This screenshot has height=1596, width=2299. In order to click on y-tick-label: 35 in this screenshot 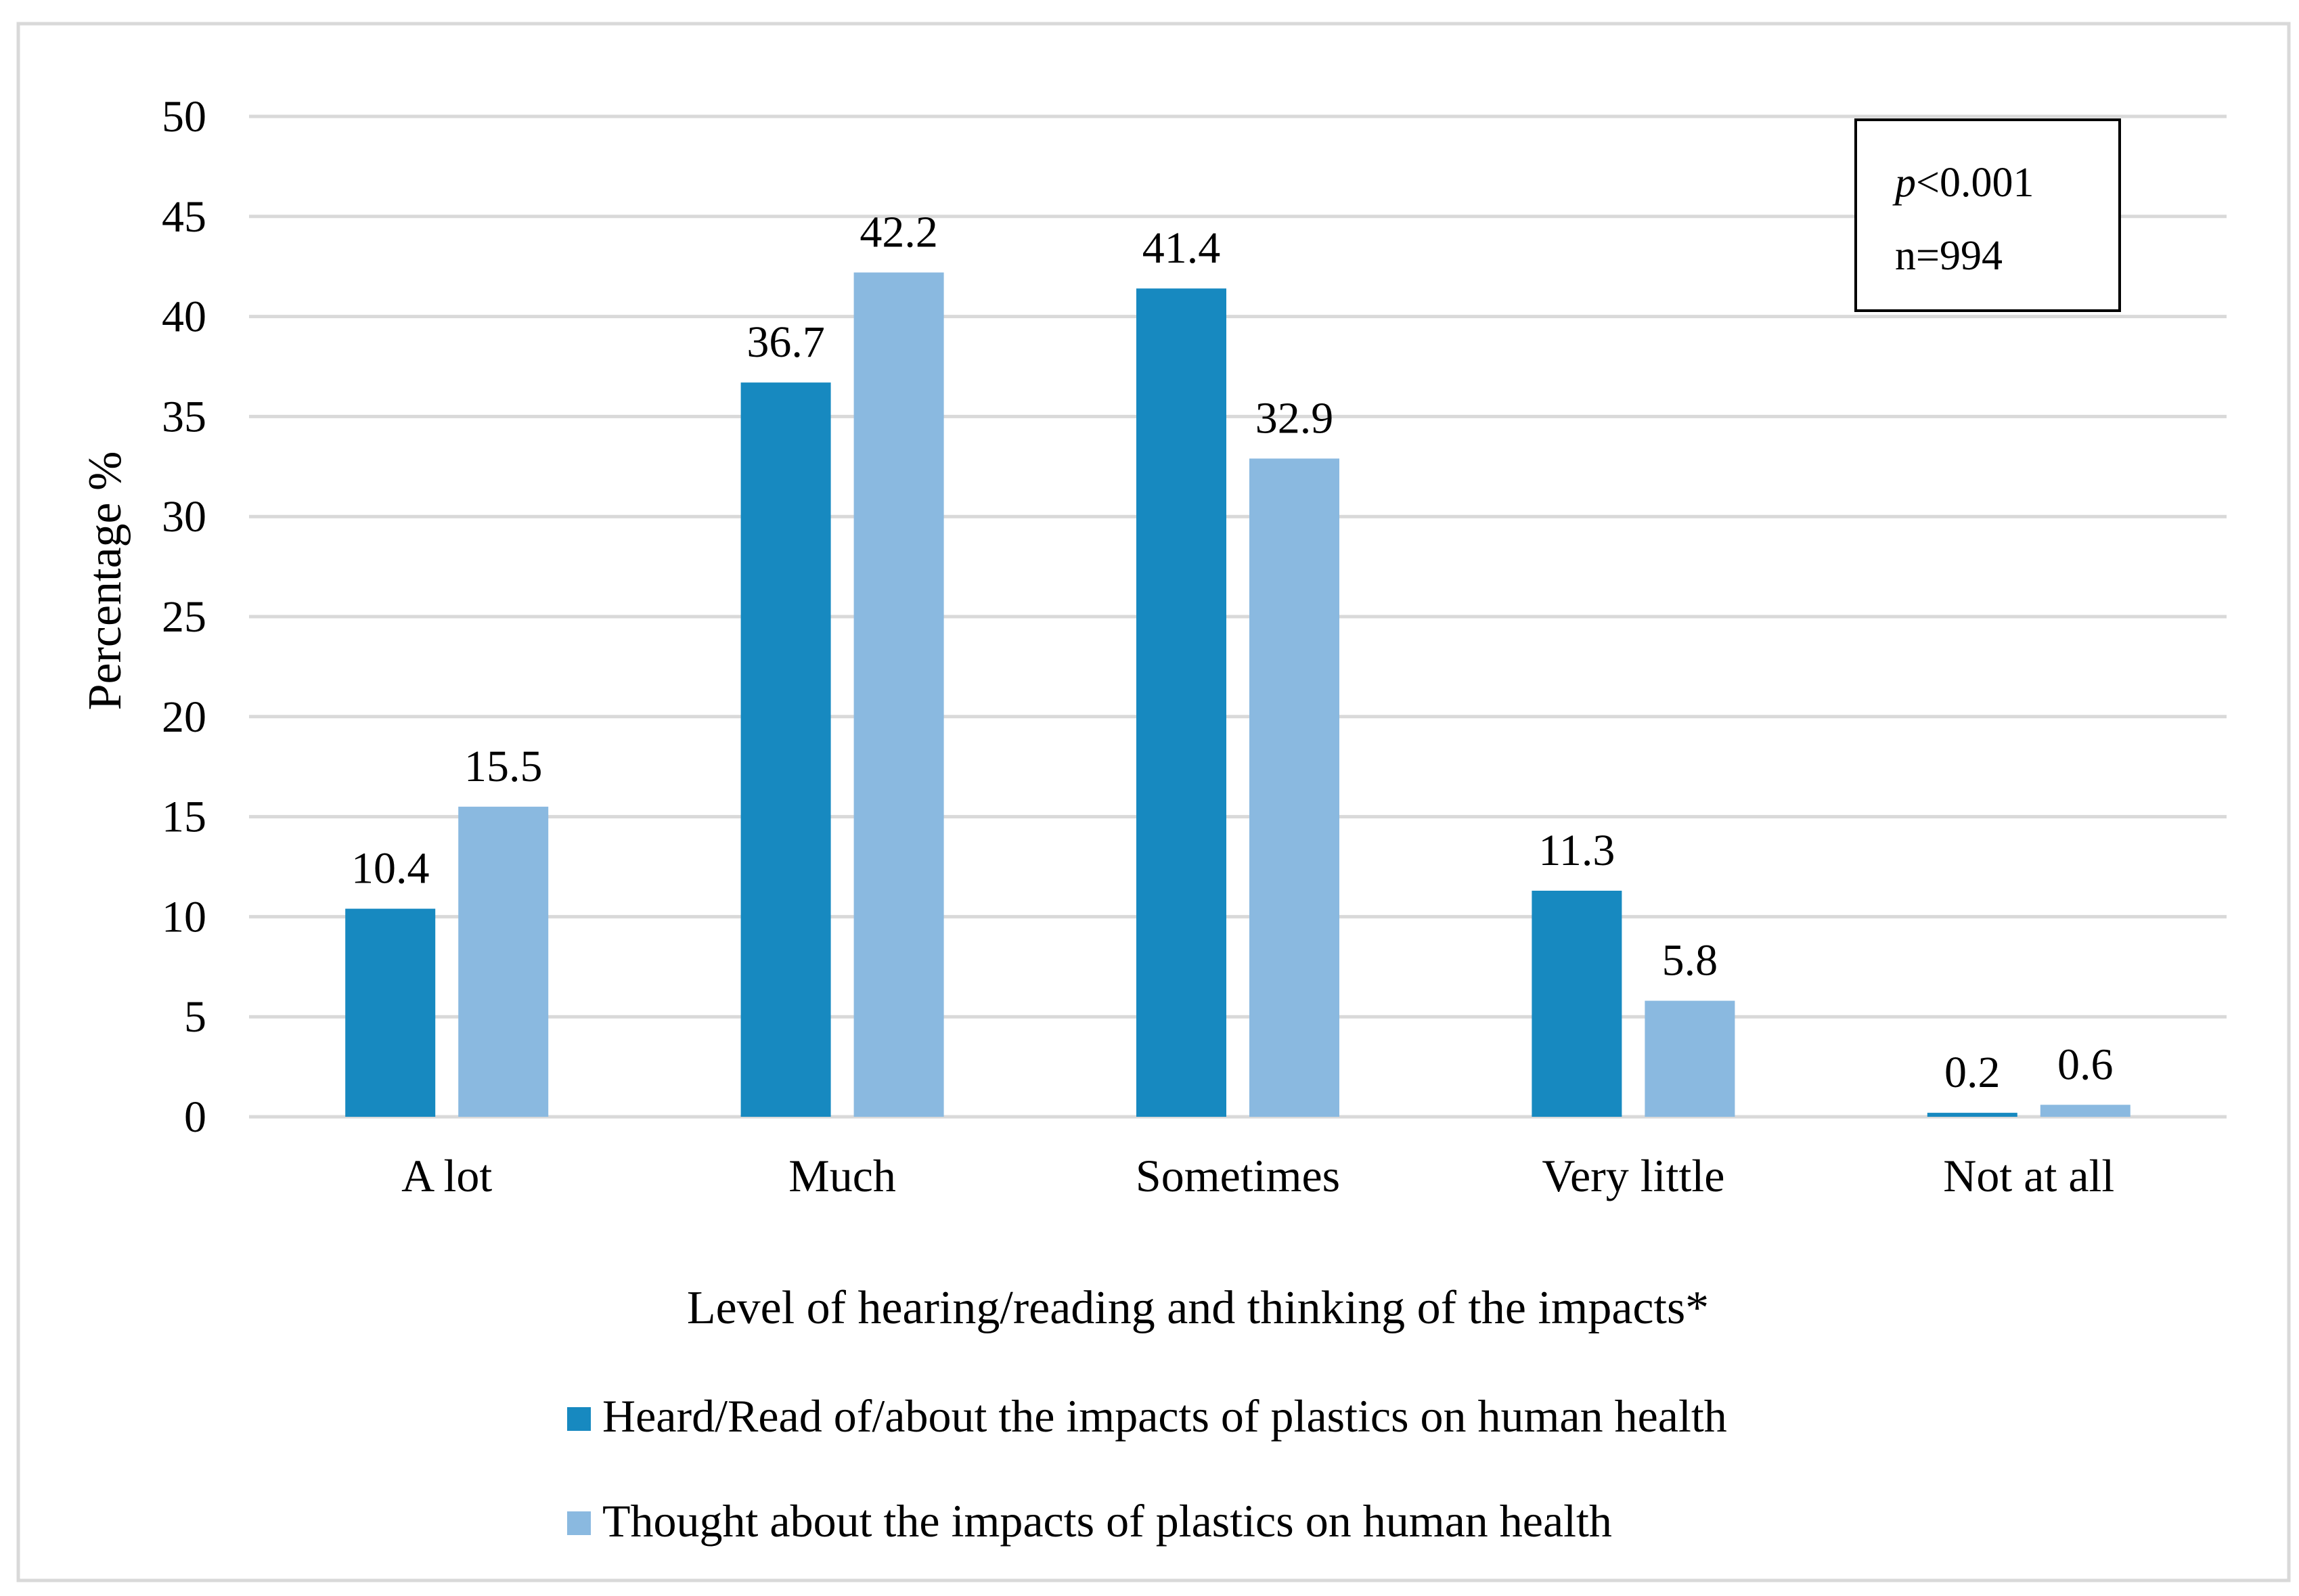, I will do `click(184, 417)`.